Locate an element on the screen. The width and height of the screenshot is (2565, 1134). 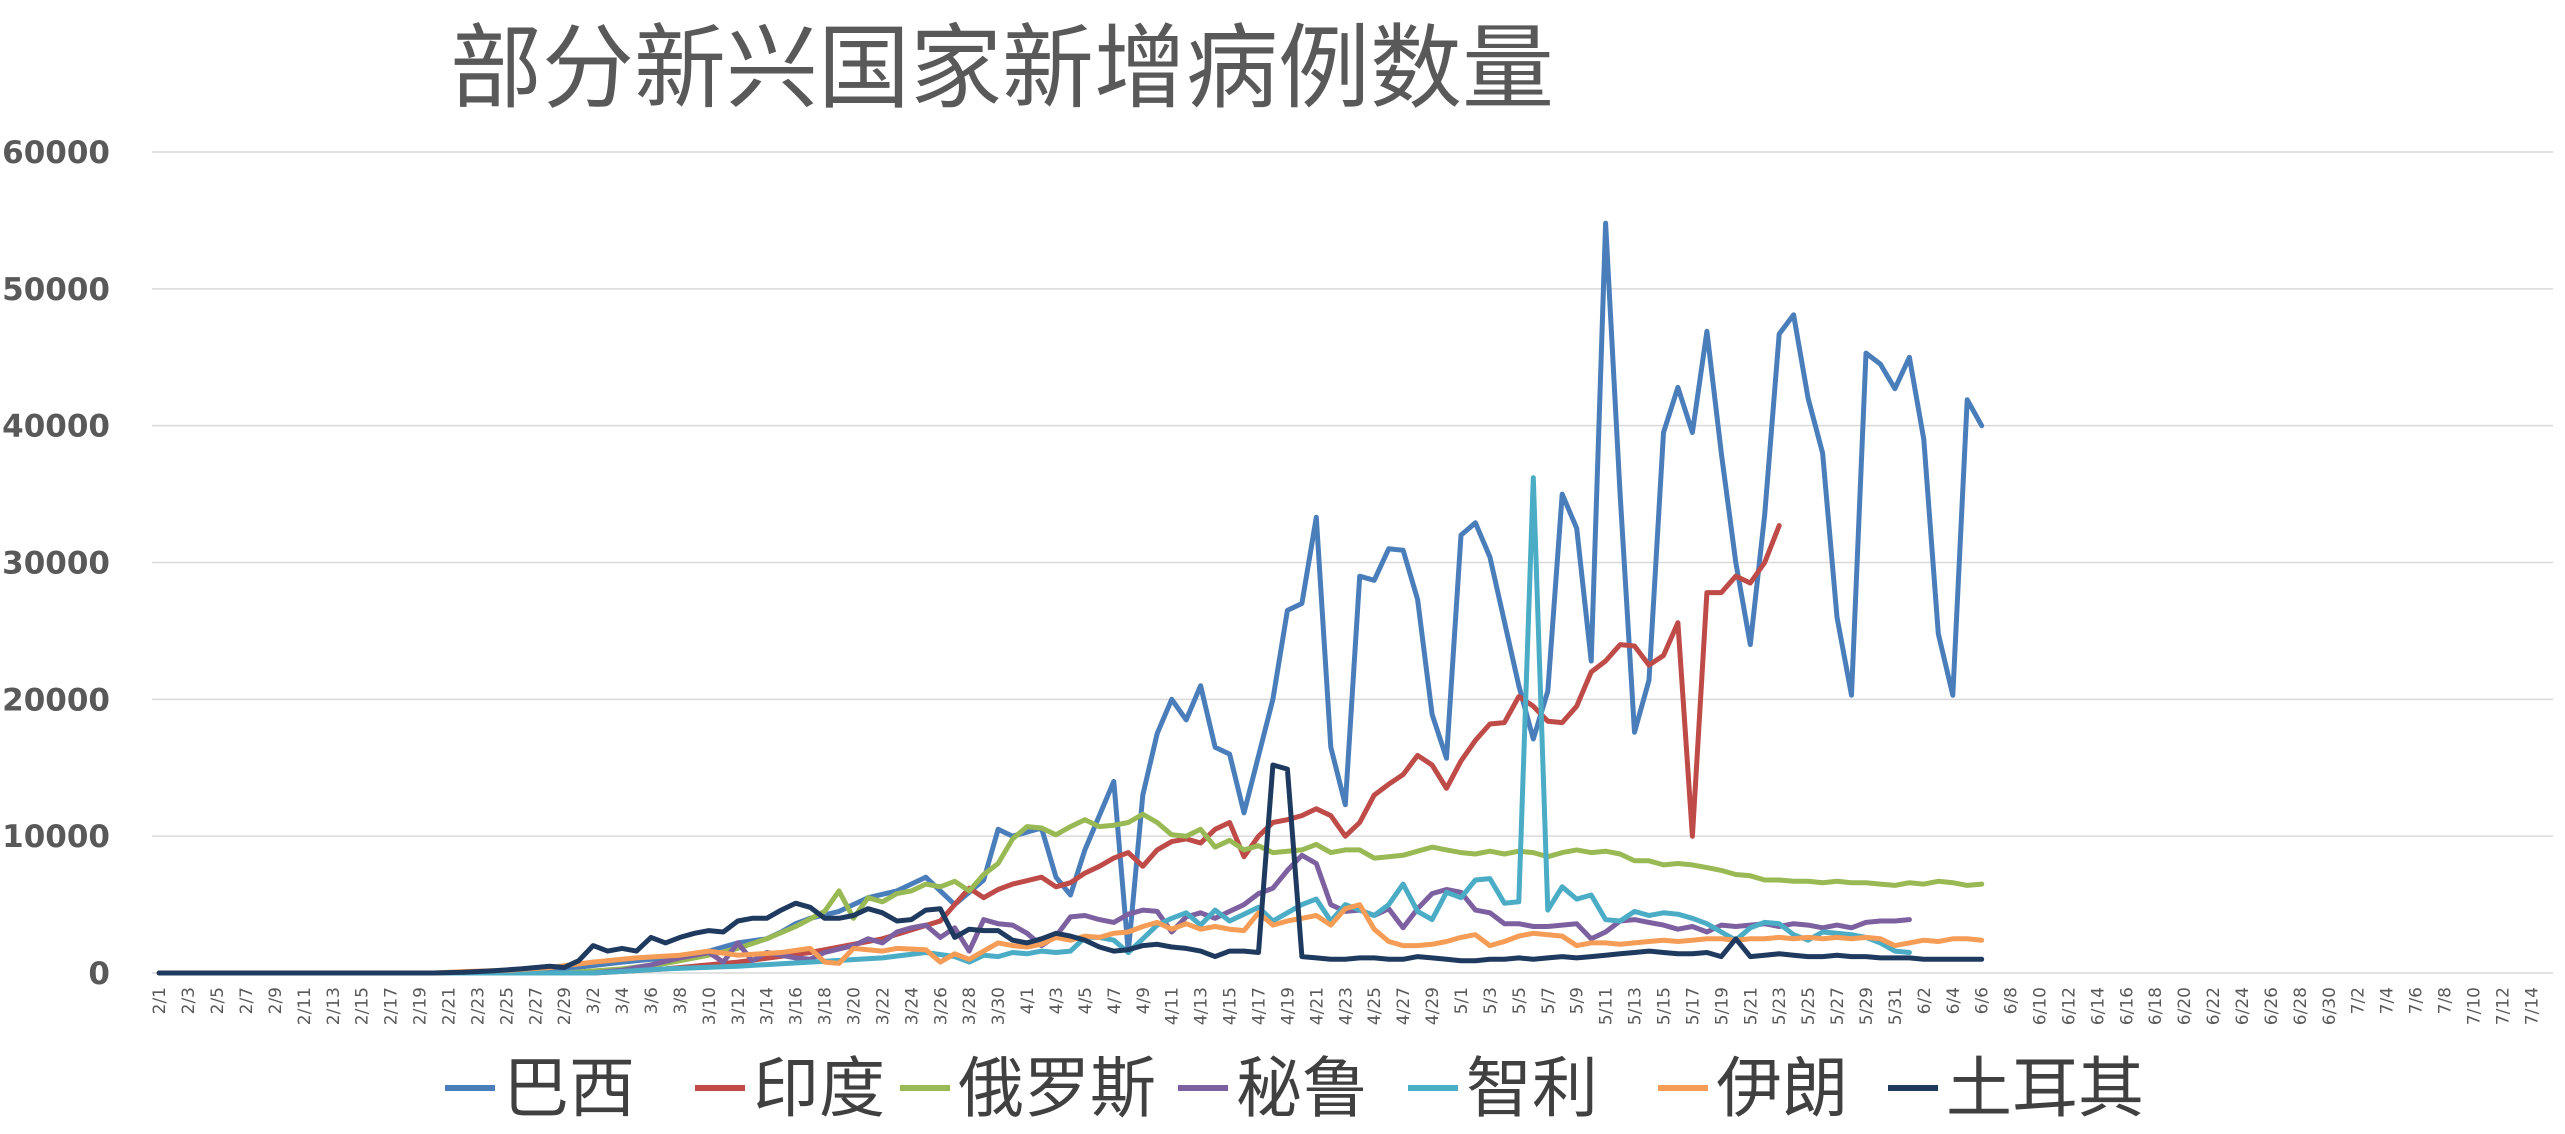
x-tick-label: 3/8 is located at coordinates (681, 1000).